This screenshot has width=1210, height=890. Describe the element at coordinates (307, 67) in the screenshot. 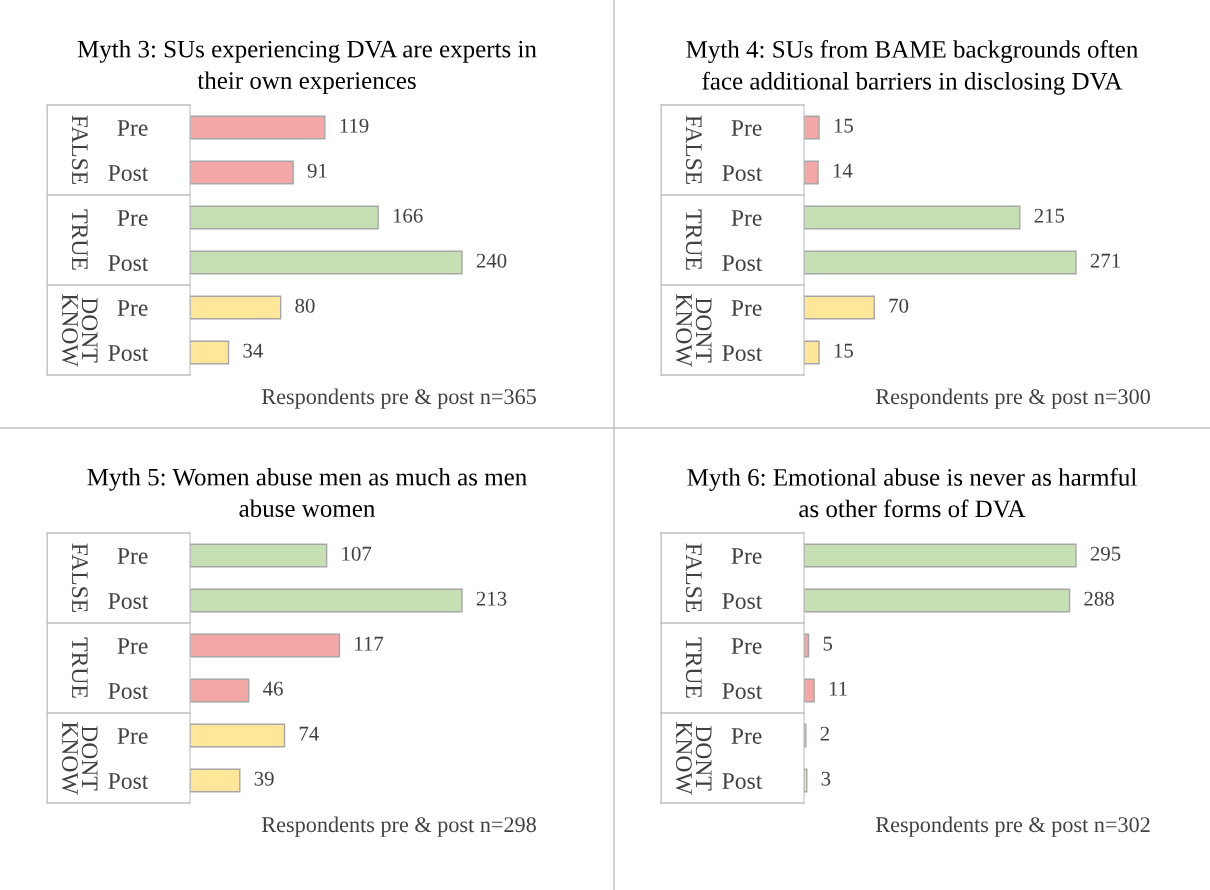

I see `chart-title: Myth 3: SUs experiencing DVA are experts in their own experiences` at that location.